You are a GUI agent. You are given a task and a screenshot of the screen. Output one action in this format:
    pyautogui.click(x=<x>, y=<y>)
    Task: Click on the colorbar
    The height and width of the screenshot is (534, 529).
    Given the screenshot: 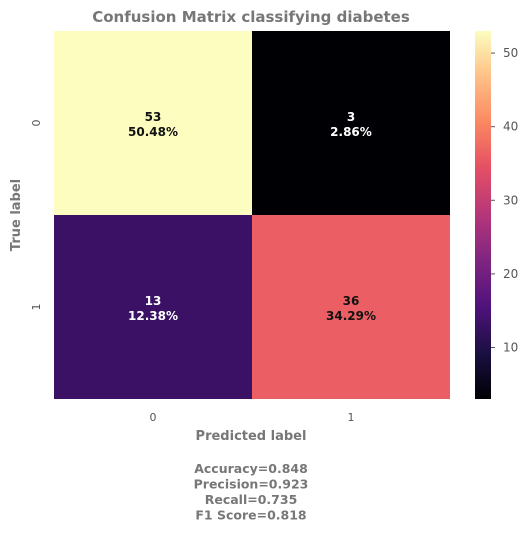 What is the action you would take?
    pyautogui.click(x=483, y=215)
    